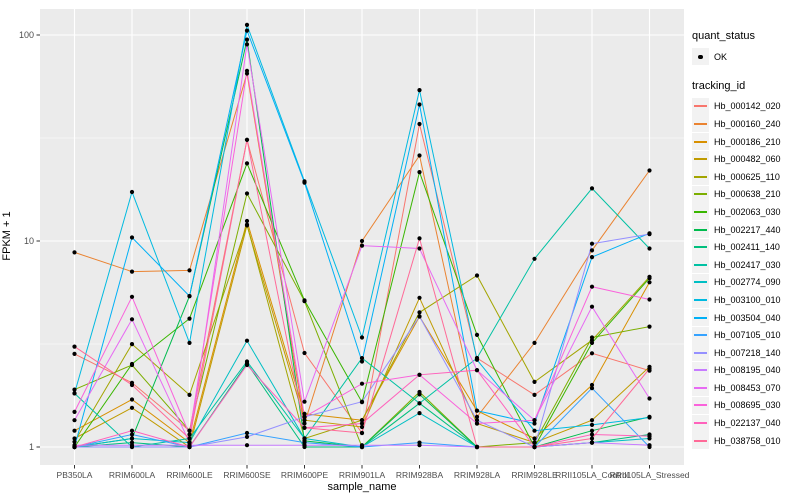 The height and width of the screenshot is (500, 800). I want to click on legend-label: Hb_002063_030, so click(747, 211).